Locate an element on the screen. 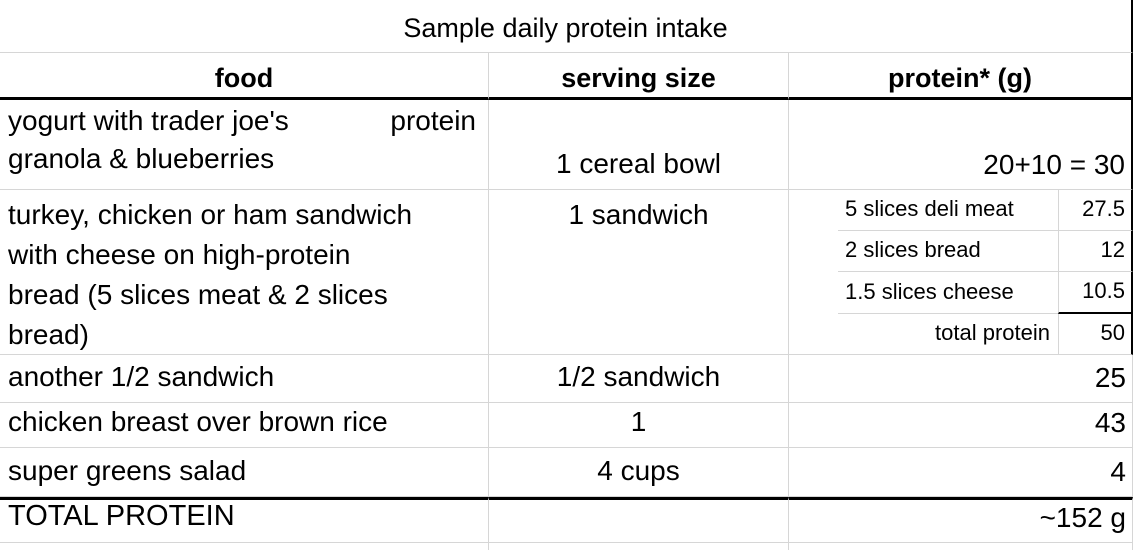 The image size is (1138, 550). total-protein-label-cell: TOTAL PROTEIN is located at coordinates (244, 520).